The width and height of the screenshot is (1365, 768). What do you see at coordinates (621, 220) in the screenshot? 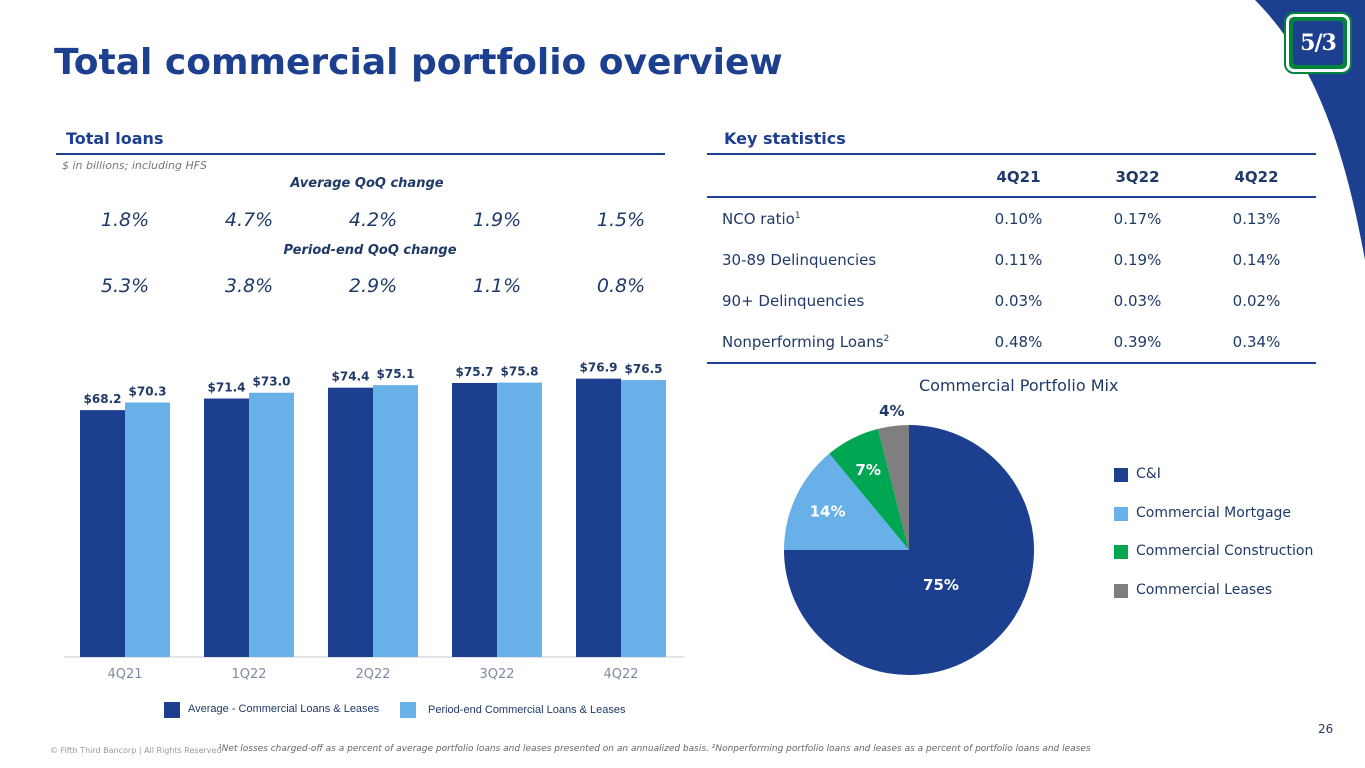
I see `avg-change-value: 1.5%` at bounding box center [621, 220].